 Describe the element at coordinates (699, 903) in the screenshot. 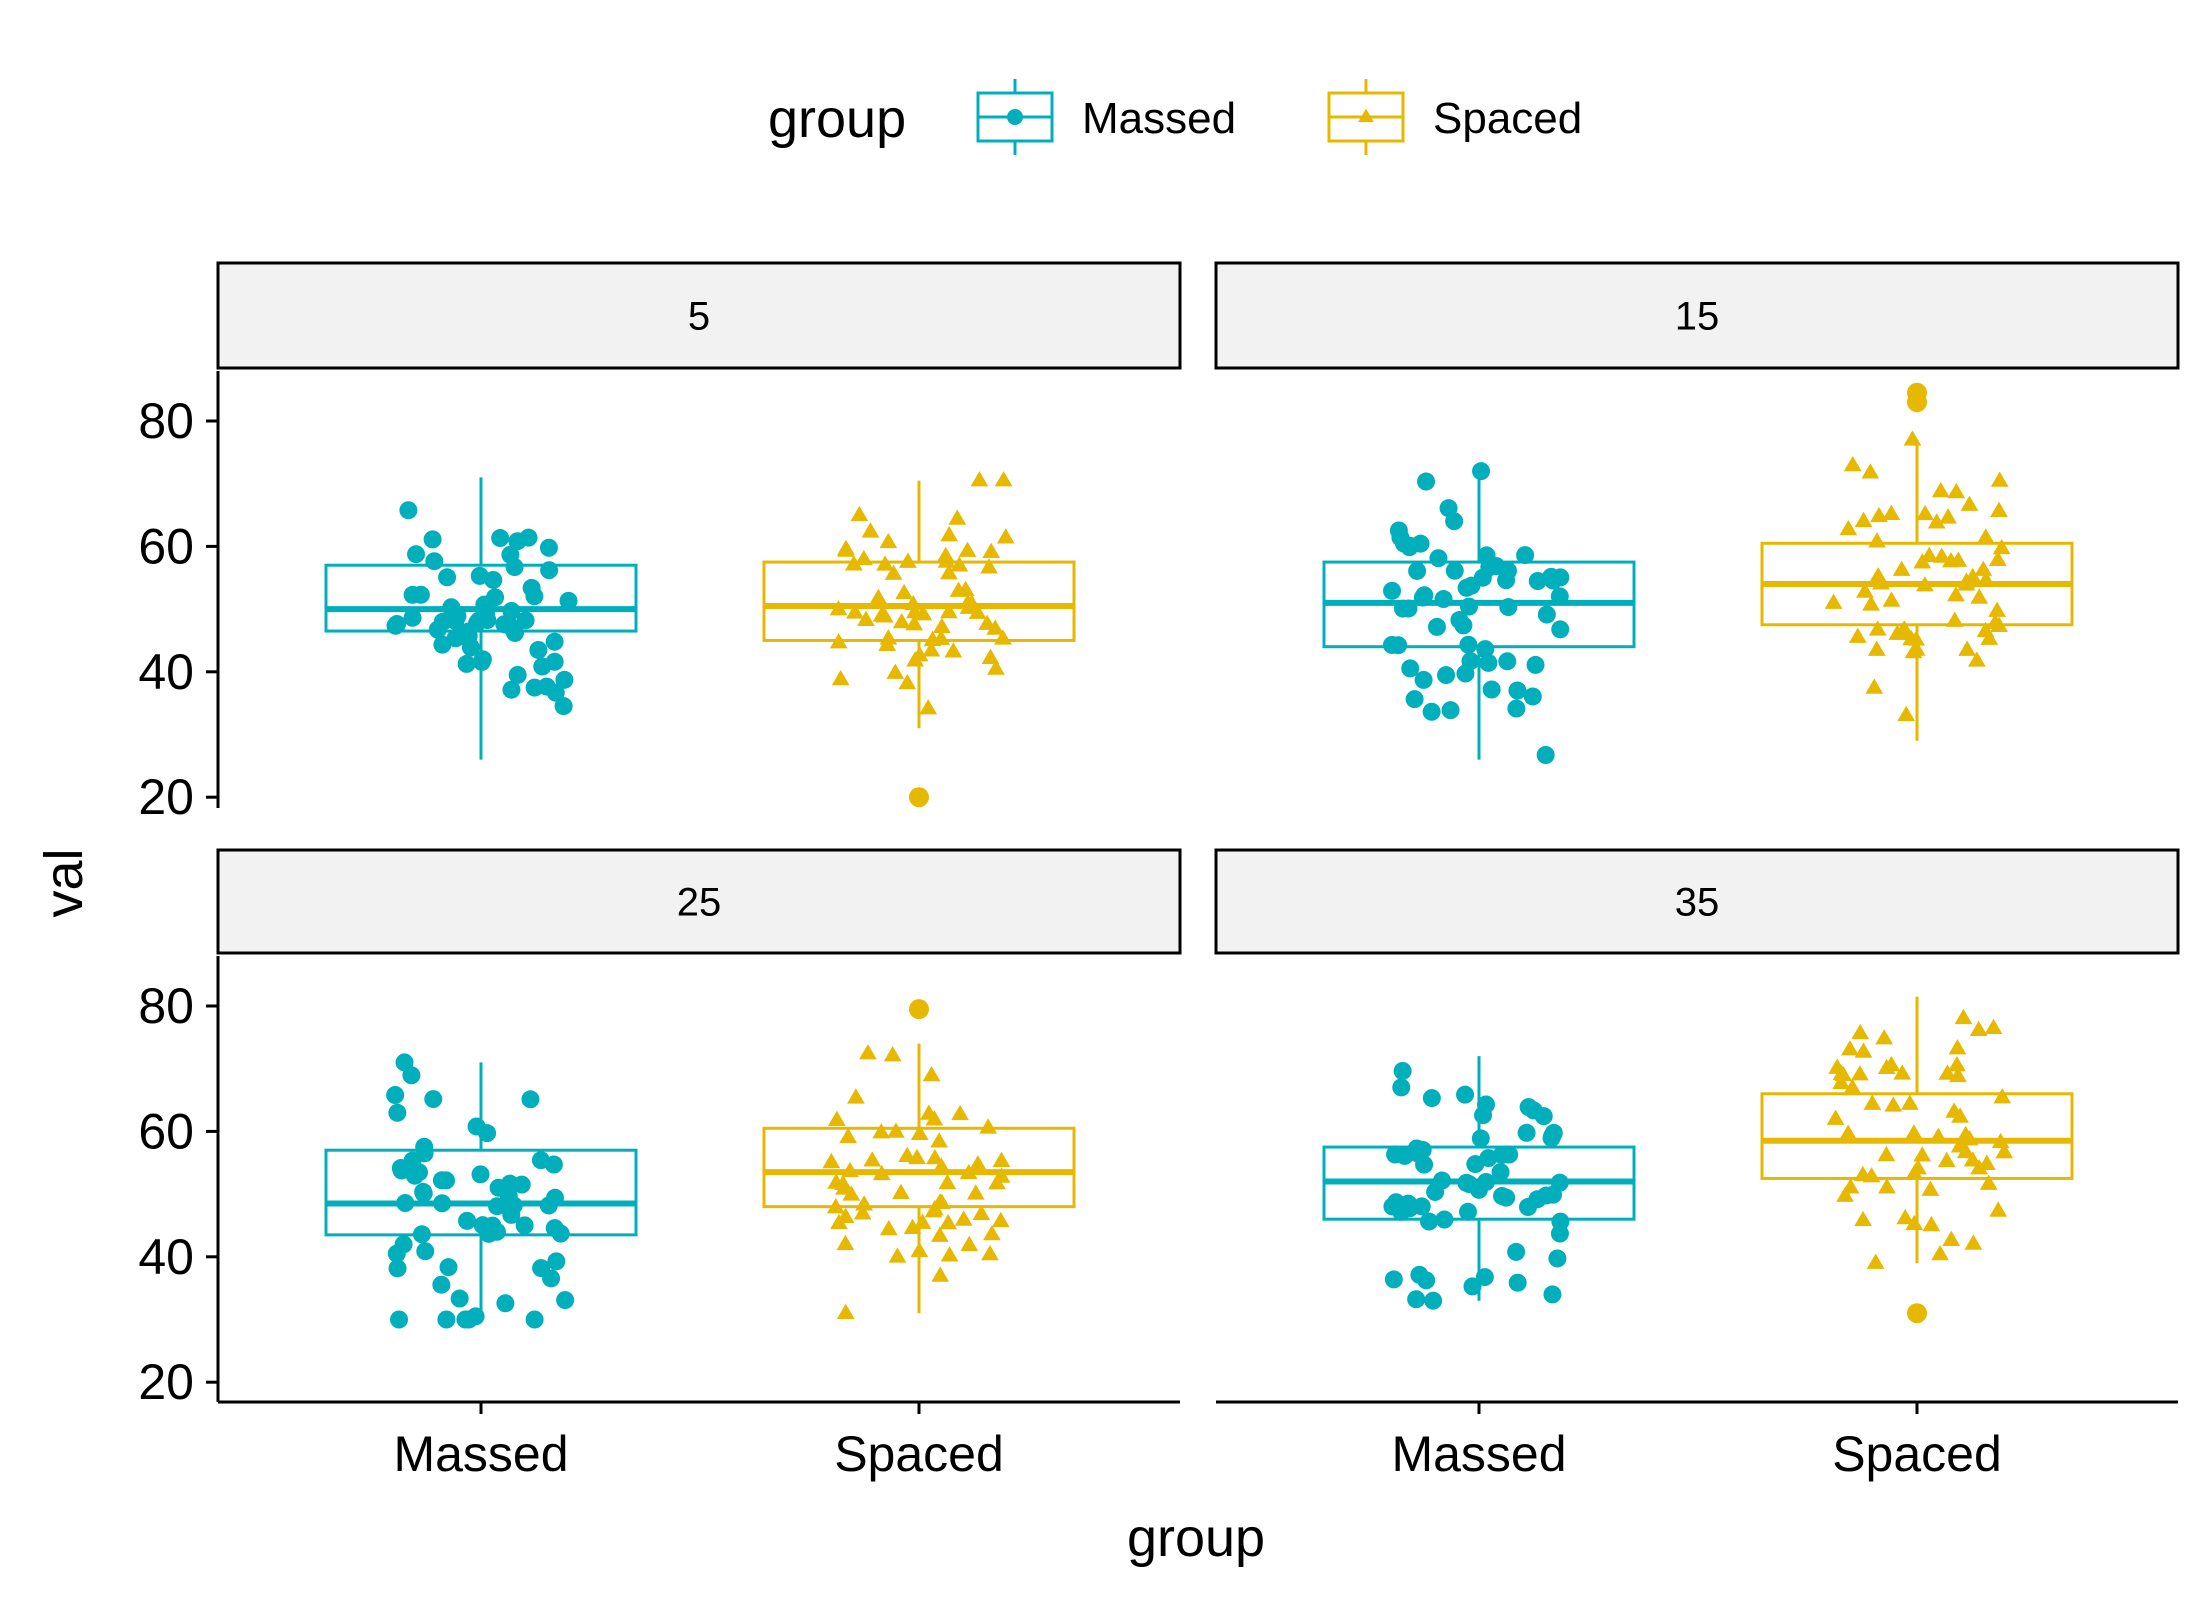

I see `facet-strip-label: 25` at that location.